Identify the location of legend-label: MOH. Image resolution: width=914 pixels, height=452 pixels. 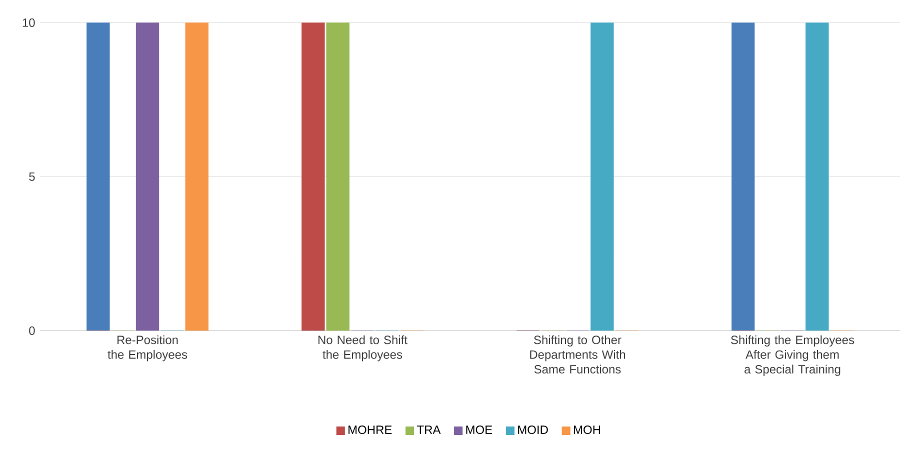
(587, 430).